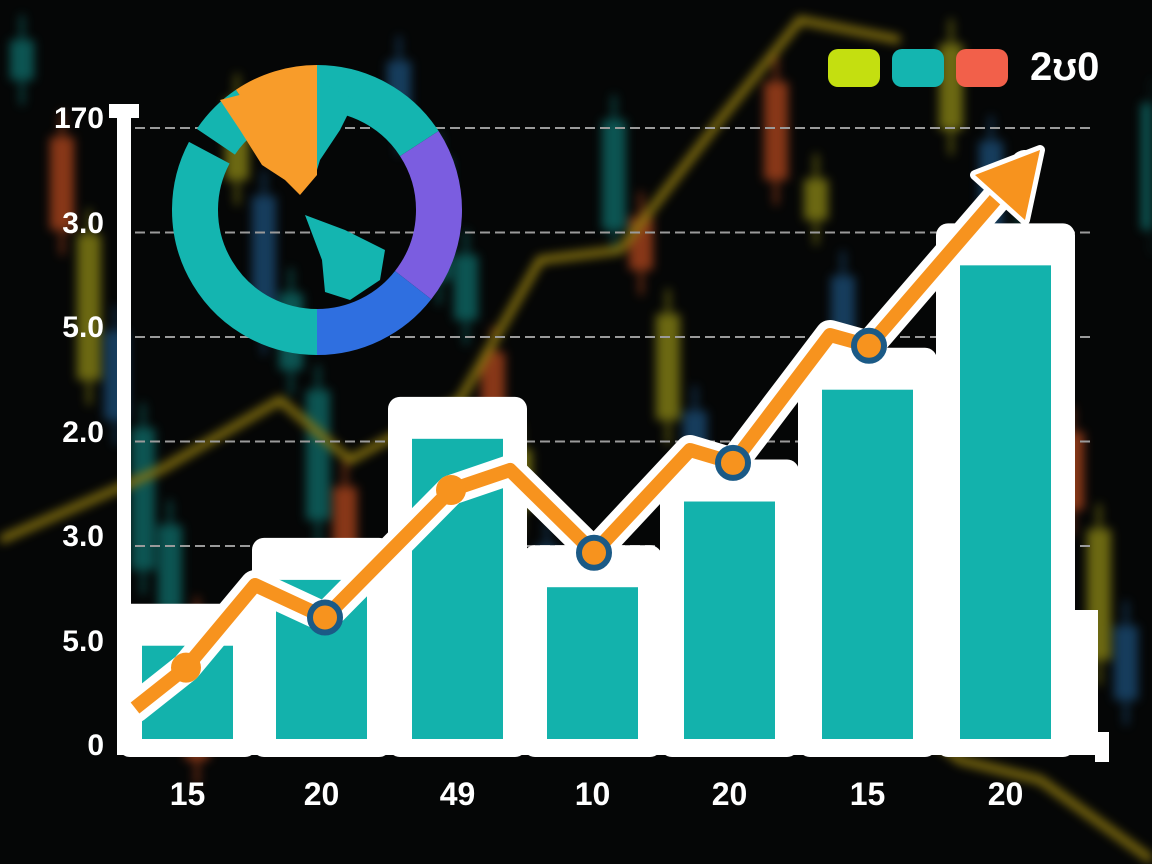 The width and height of the screenshot is (1152, 864). What do you see at coordinates (83, 432) in the screenshot?
I see `y-tick-label: 2.0` at bounding box center [83, 432].